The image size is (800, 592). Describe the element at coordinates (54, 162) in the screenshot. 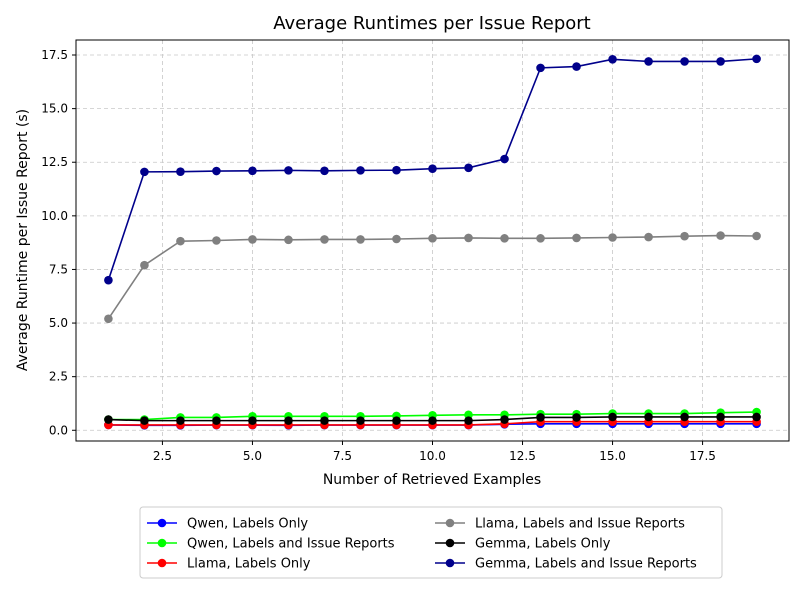

I see `y-tick-label: 12.5` at that location.